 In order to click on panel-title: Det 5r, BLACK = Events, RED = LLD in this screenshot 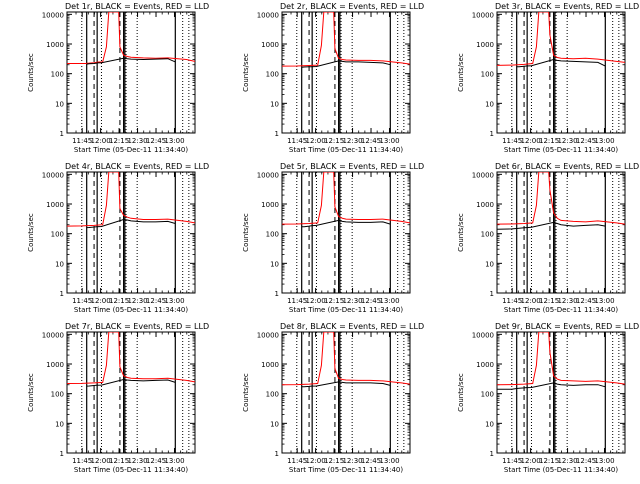, I will do `click(352, 166)`.